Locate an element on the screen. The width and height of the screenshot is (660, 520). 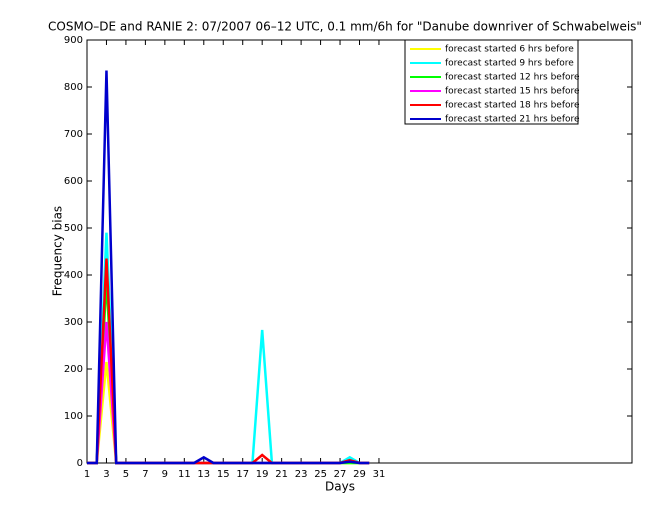
y-tick-label: 100 is located at coordinates (73, 416).